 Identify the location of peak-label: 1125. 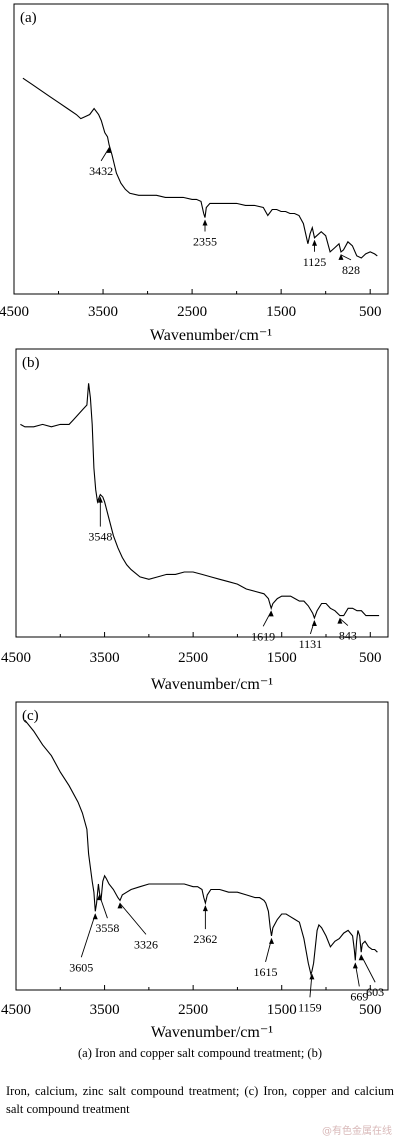
(315, 262).